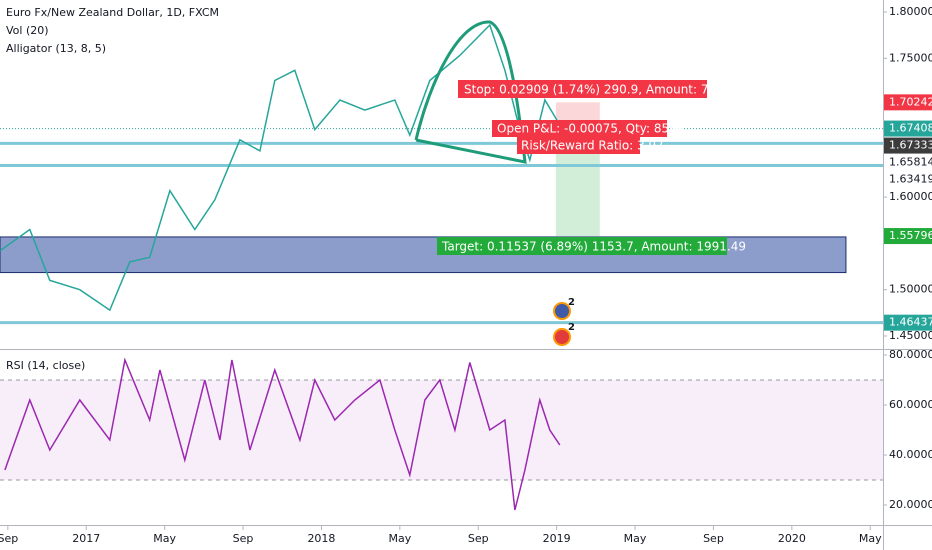 The height and width of the screenshot is (550, 932). I want to click on price-badge-label: 1.46437, so click(910, 322).